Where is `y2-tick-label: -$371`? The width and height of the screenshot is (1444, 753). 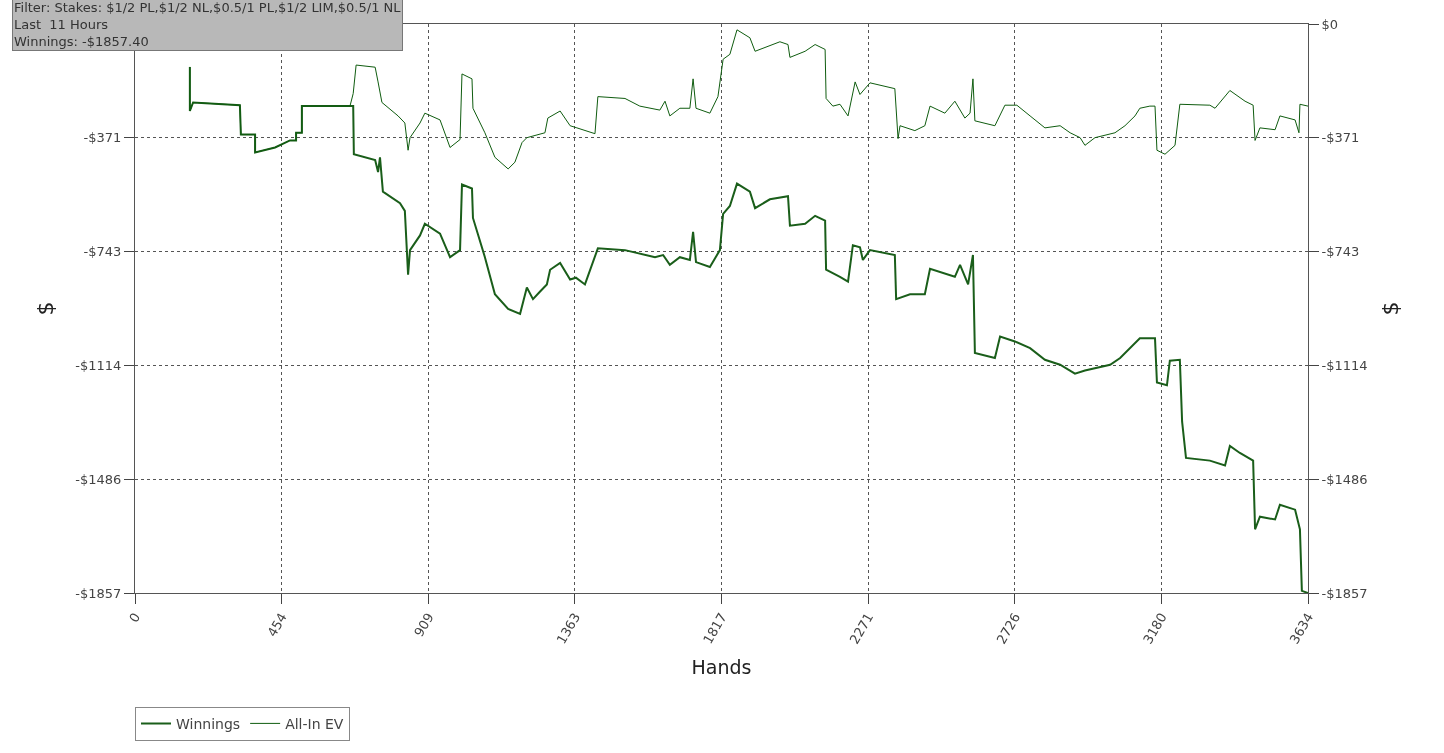 y2-tick-label: -$371 is located at coordinates (1340, 138).